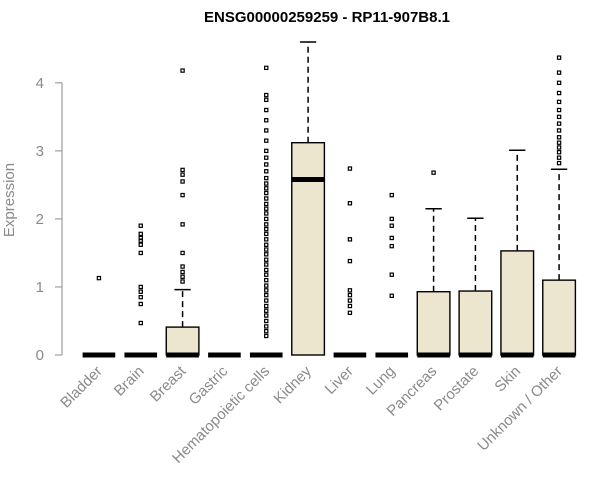 This screenshot has height=500, width=600. I want to click on x-tick-label: Breast, so click(168, 383).